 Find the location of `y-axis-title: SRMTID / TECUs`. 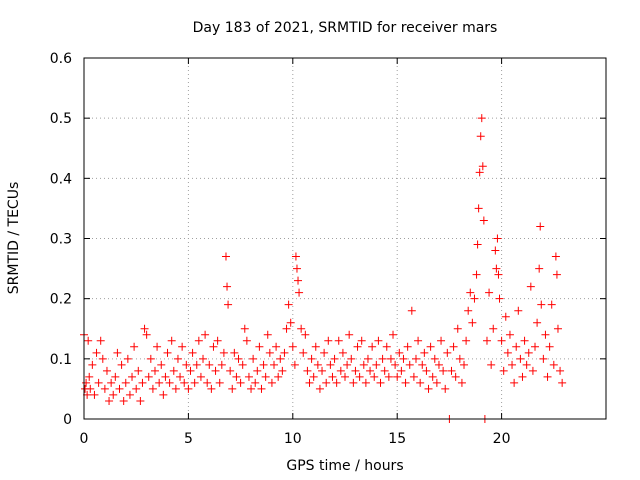

y-axis-title: SRMTID / TECUs is located at coordinates (14, 238).